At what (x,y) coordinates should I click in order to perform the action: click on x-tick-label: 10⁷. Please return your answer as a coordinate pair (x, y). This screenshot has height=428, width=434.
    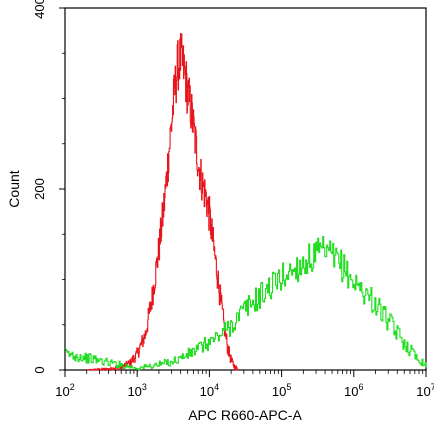
    Looking at the image, I should click on (425, 390).